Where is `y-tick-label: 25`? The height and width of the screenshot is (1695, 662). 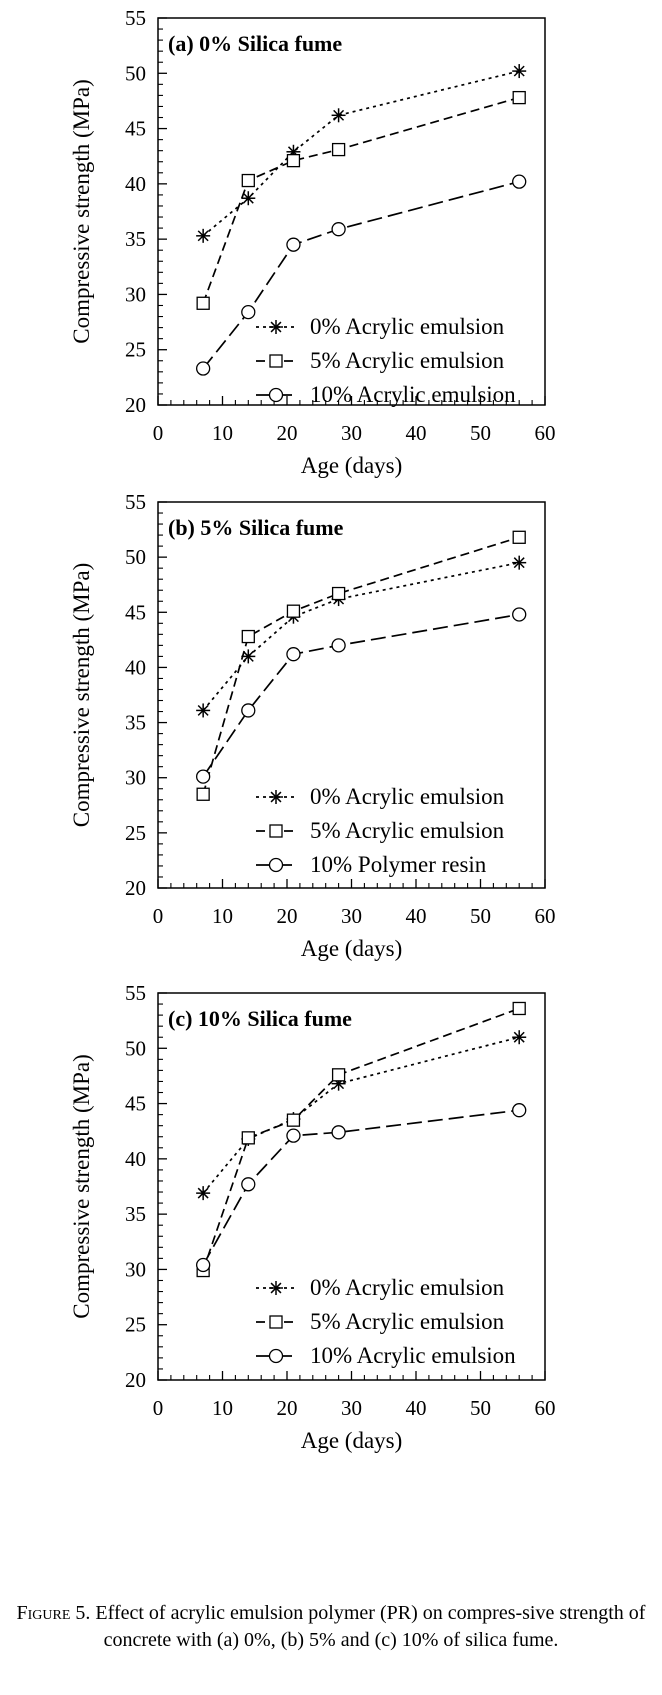 y-tick-label: 25 is located at coordinates (135, 350).